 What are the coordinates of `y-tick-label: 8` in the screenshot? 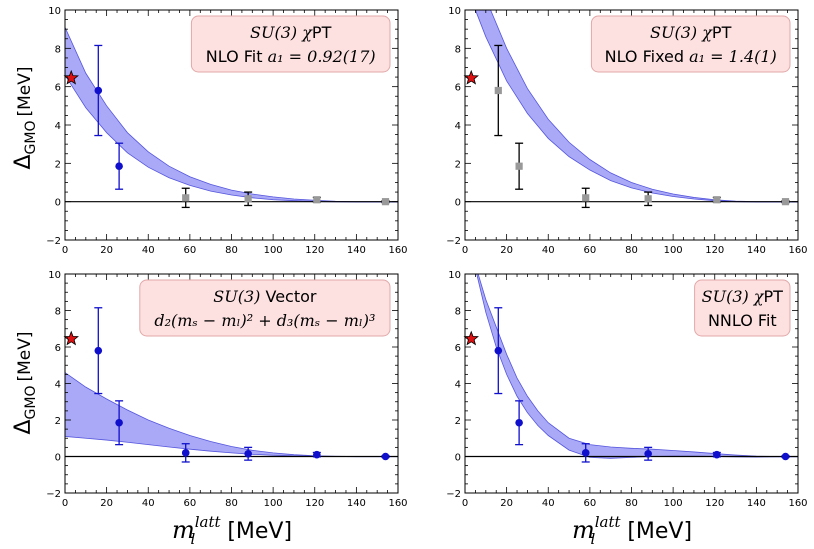 It's located at (58, 312).